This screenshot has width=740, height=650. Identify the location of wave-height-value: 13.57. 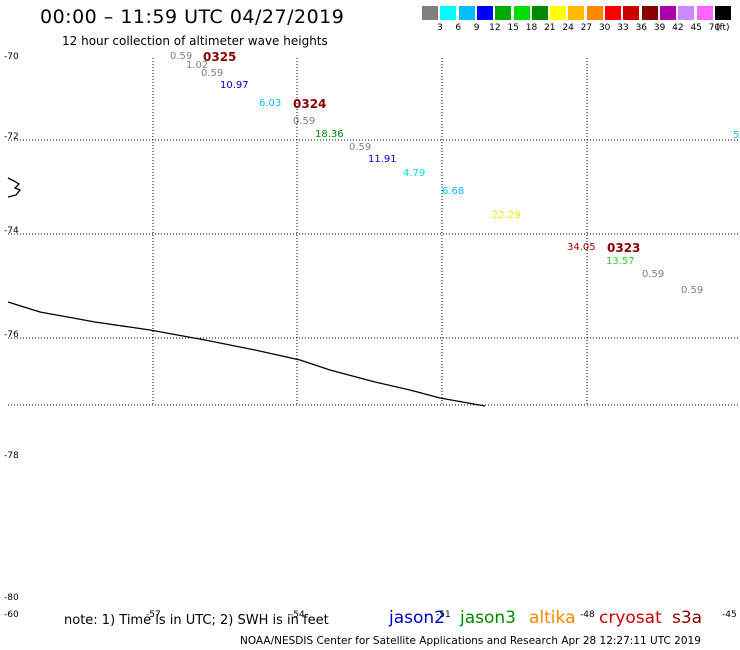
(620, 261).